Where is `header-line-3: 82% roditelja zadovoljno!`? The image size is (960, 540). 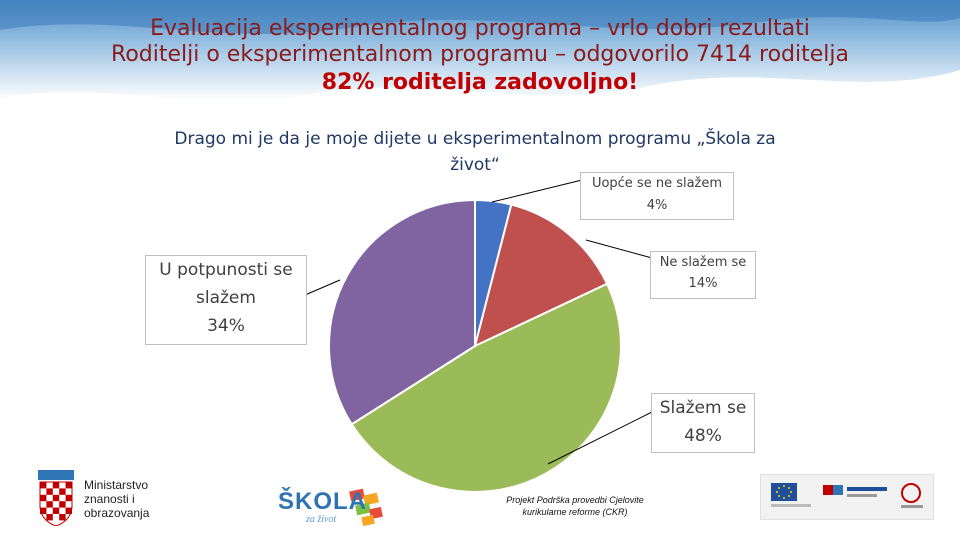
header-line-3: 82% roditelja zadovoljno! is located at coordinates (480, 82).